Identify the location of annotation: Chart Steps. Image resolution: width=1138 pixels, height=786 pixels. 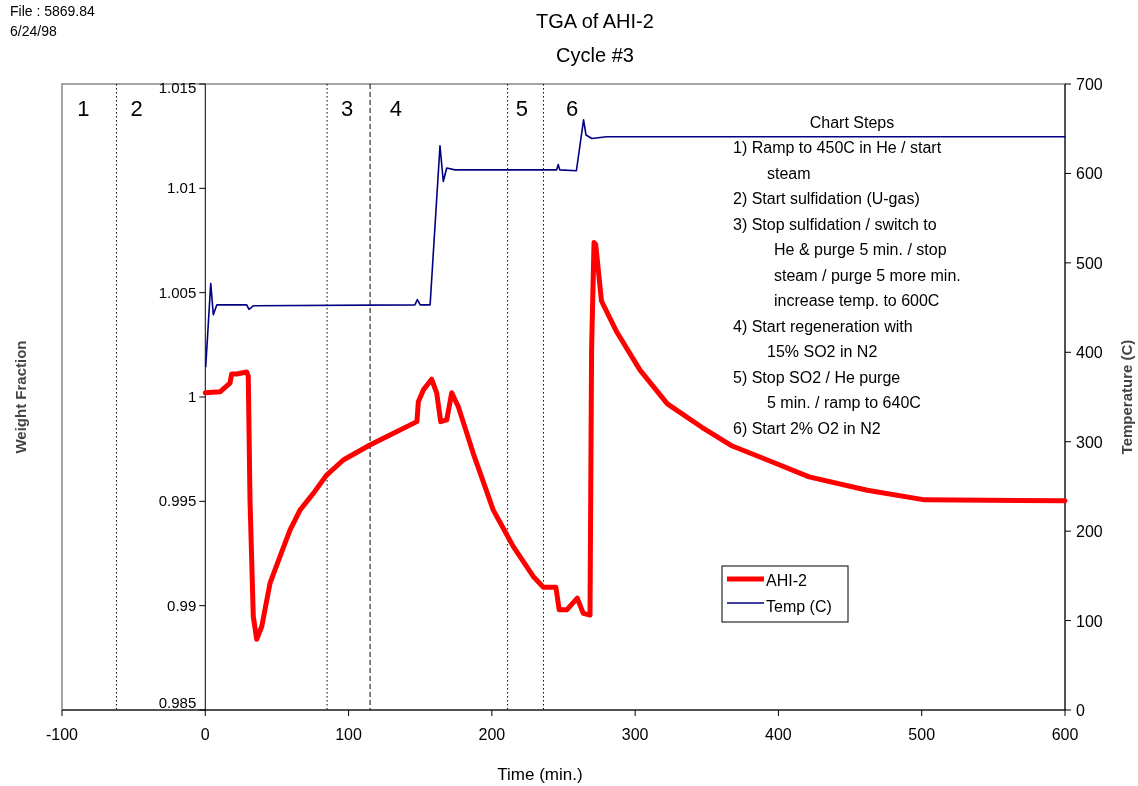
(852, 122).